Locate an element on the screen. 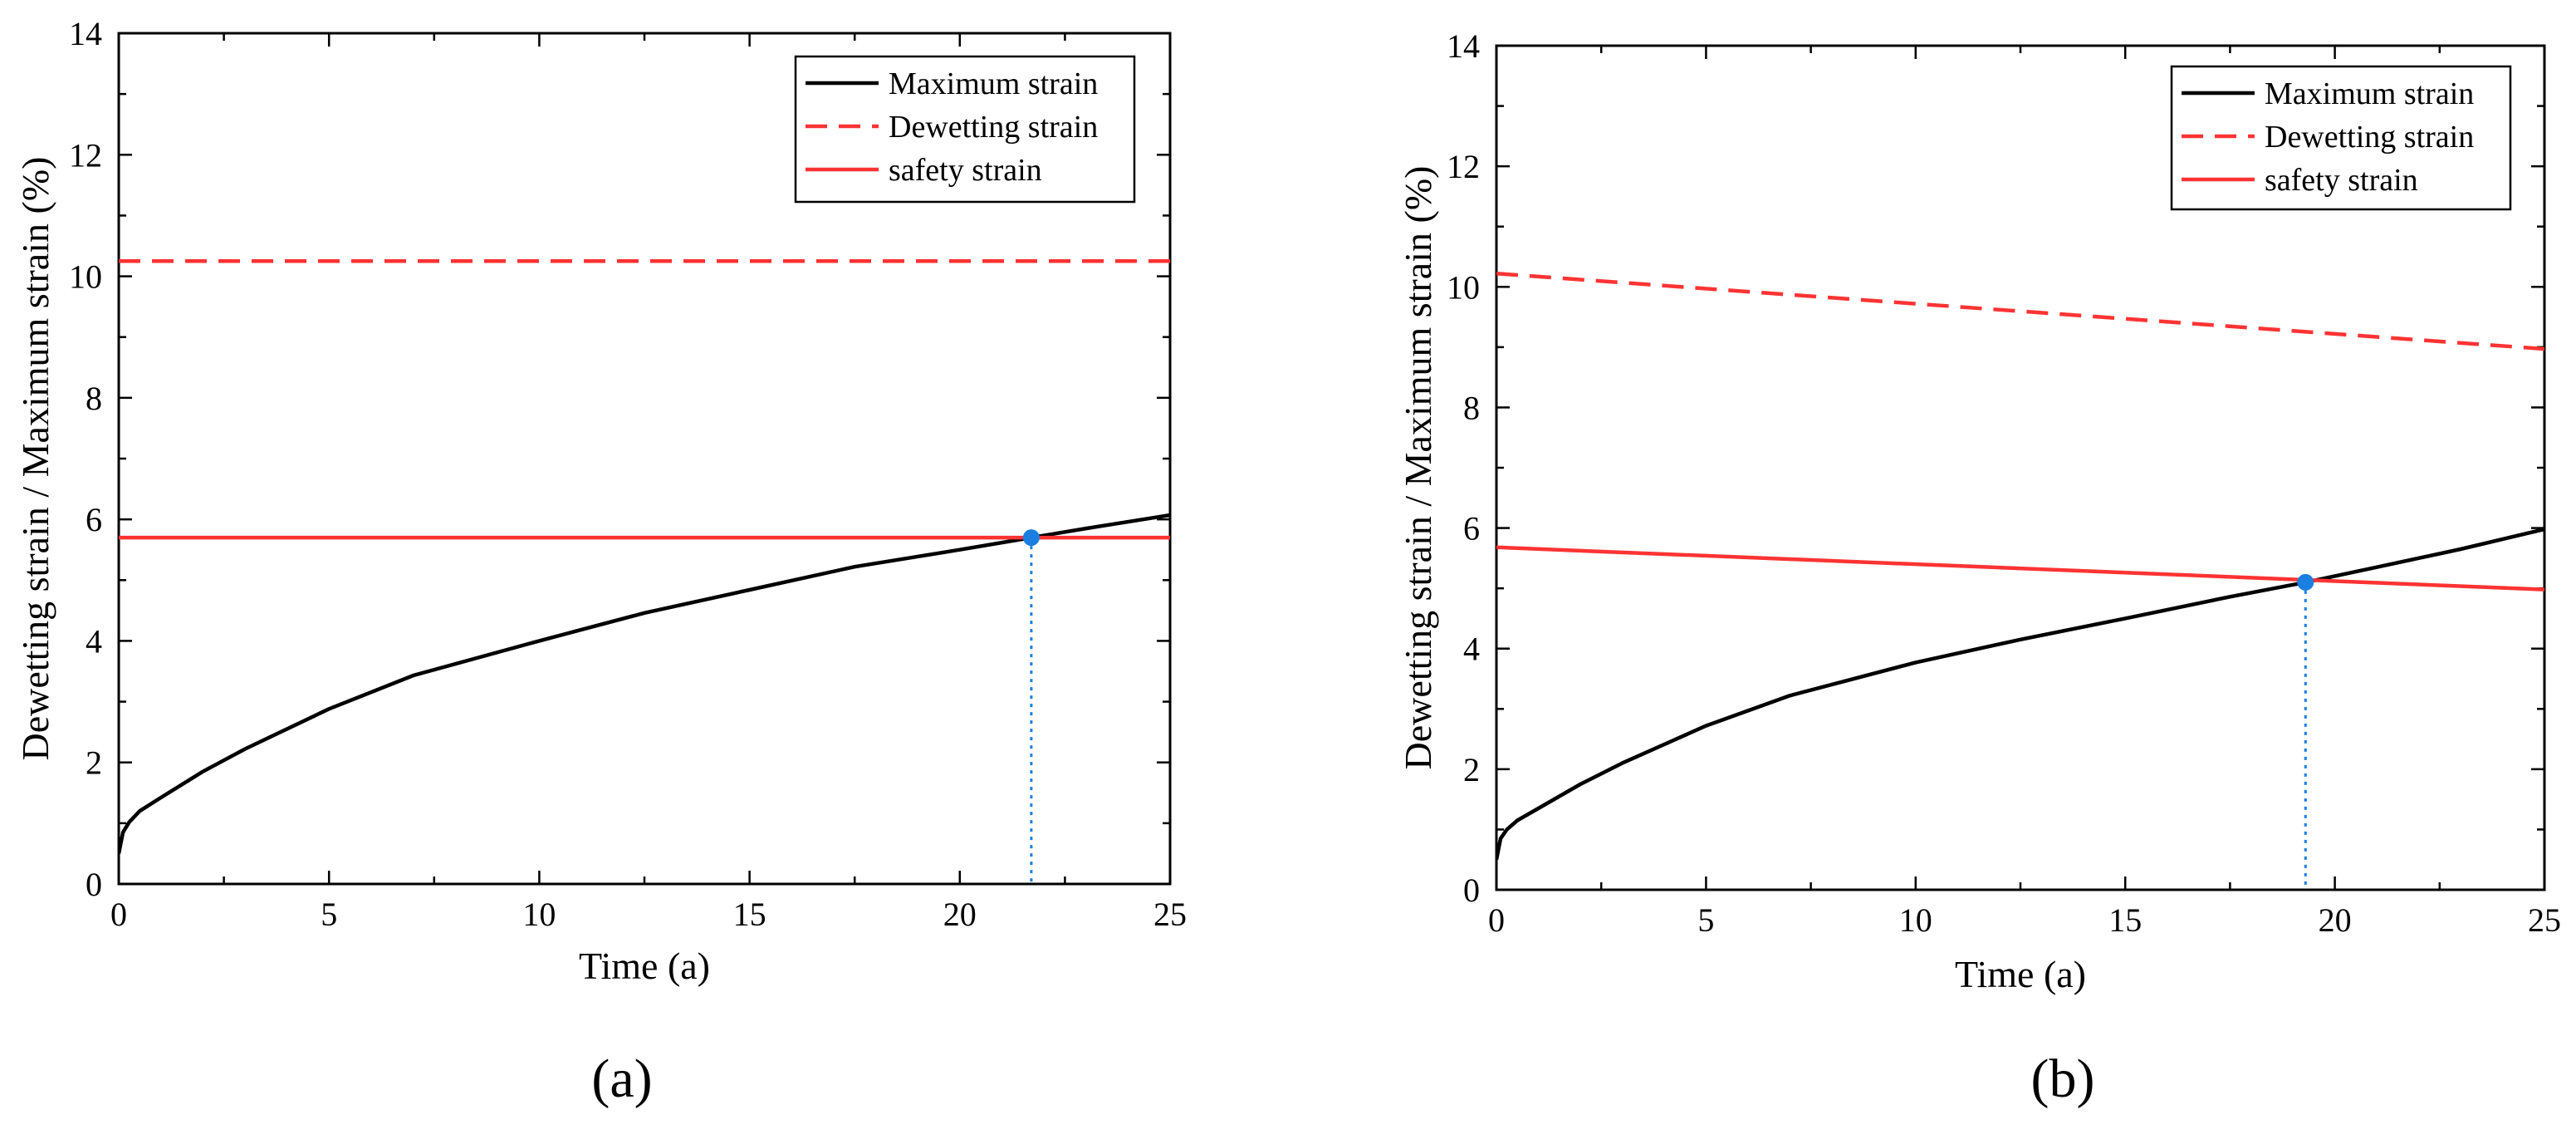 The height and width of the screenshot is (1144, 2576). legend-box is located at coordinates (965, 129).